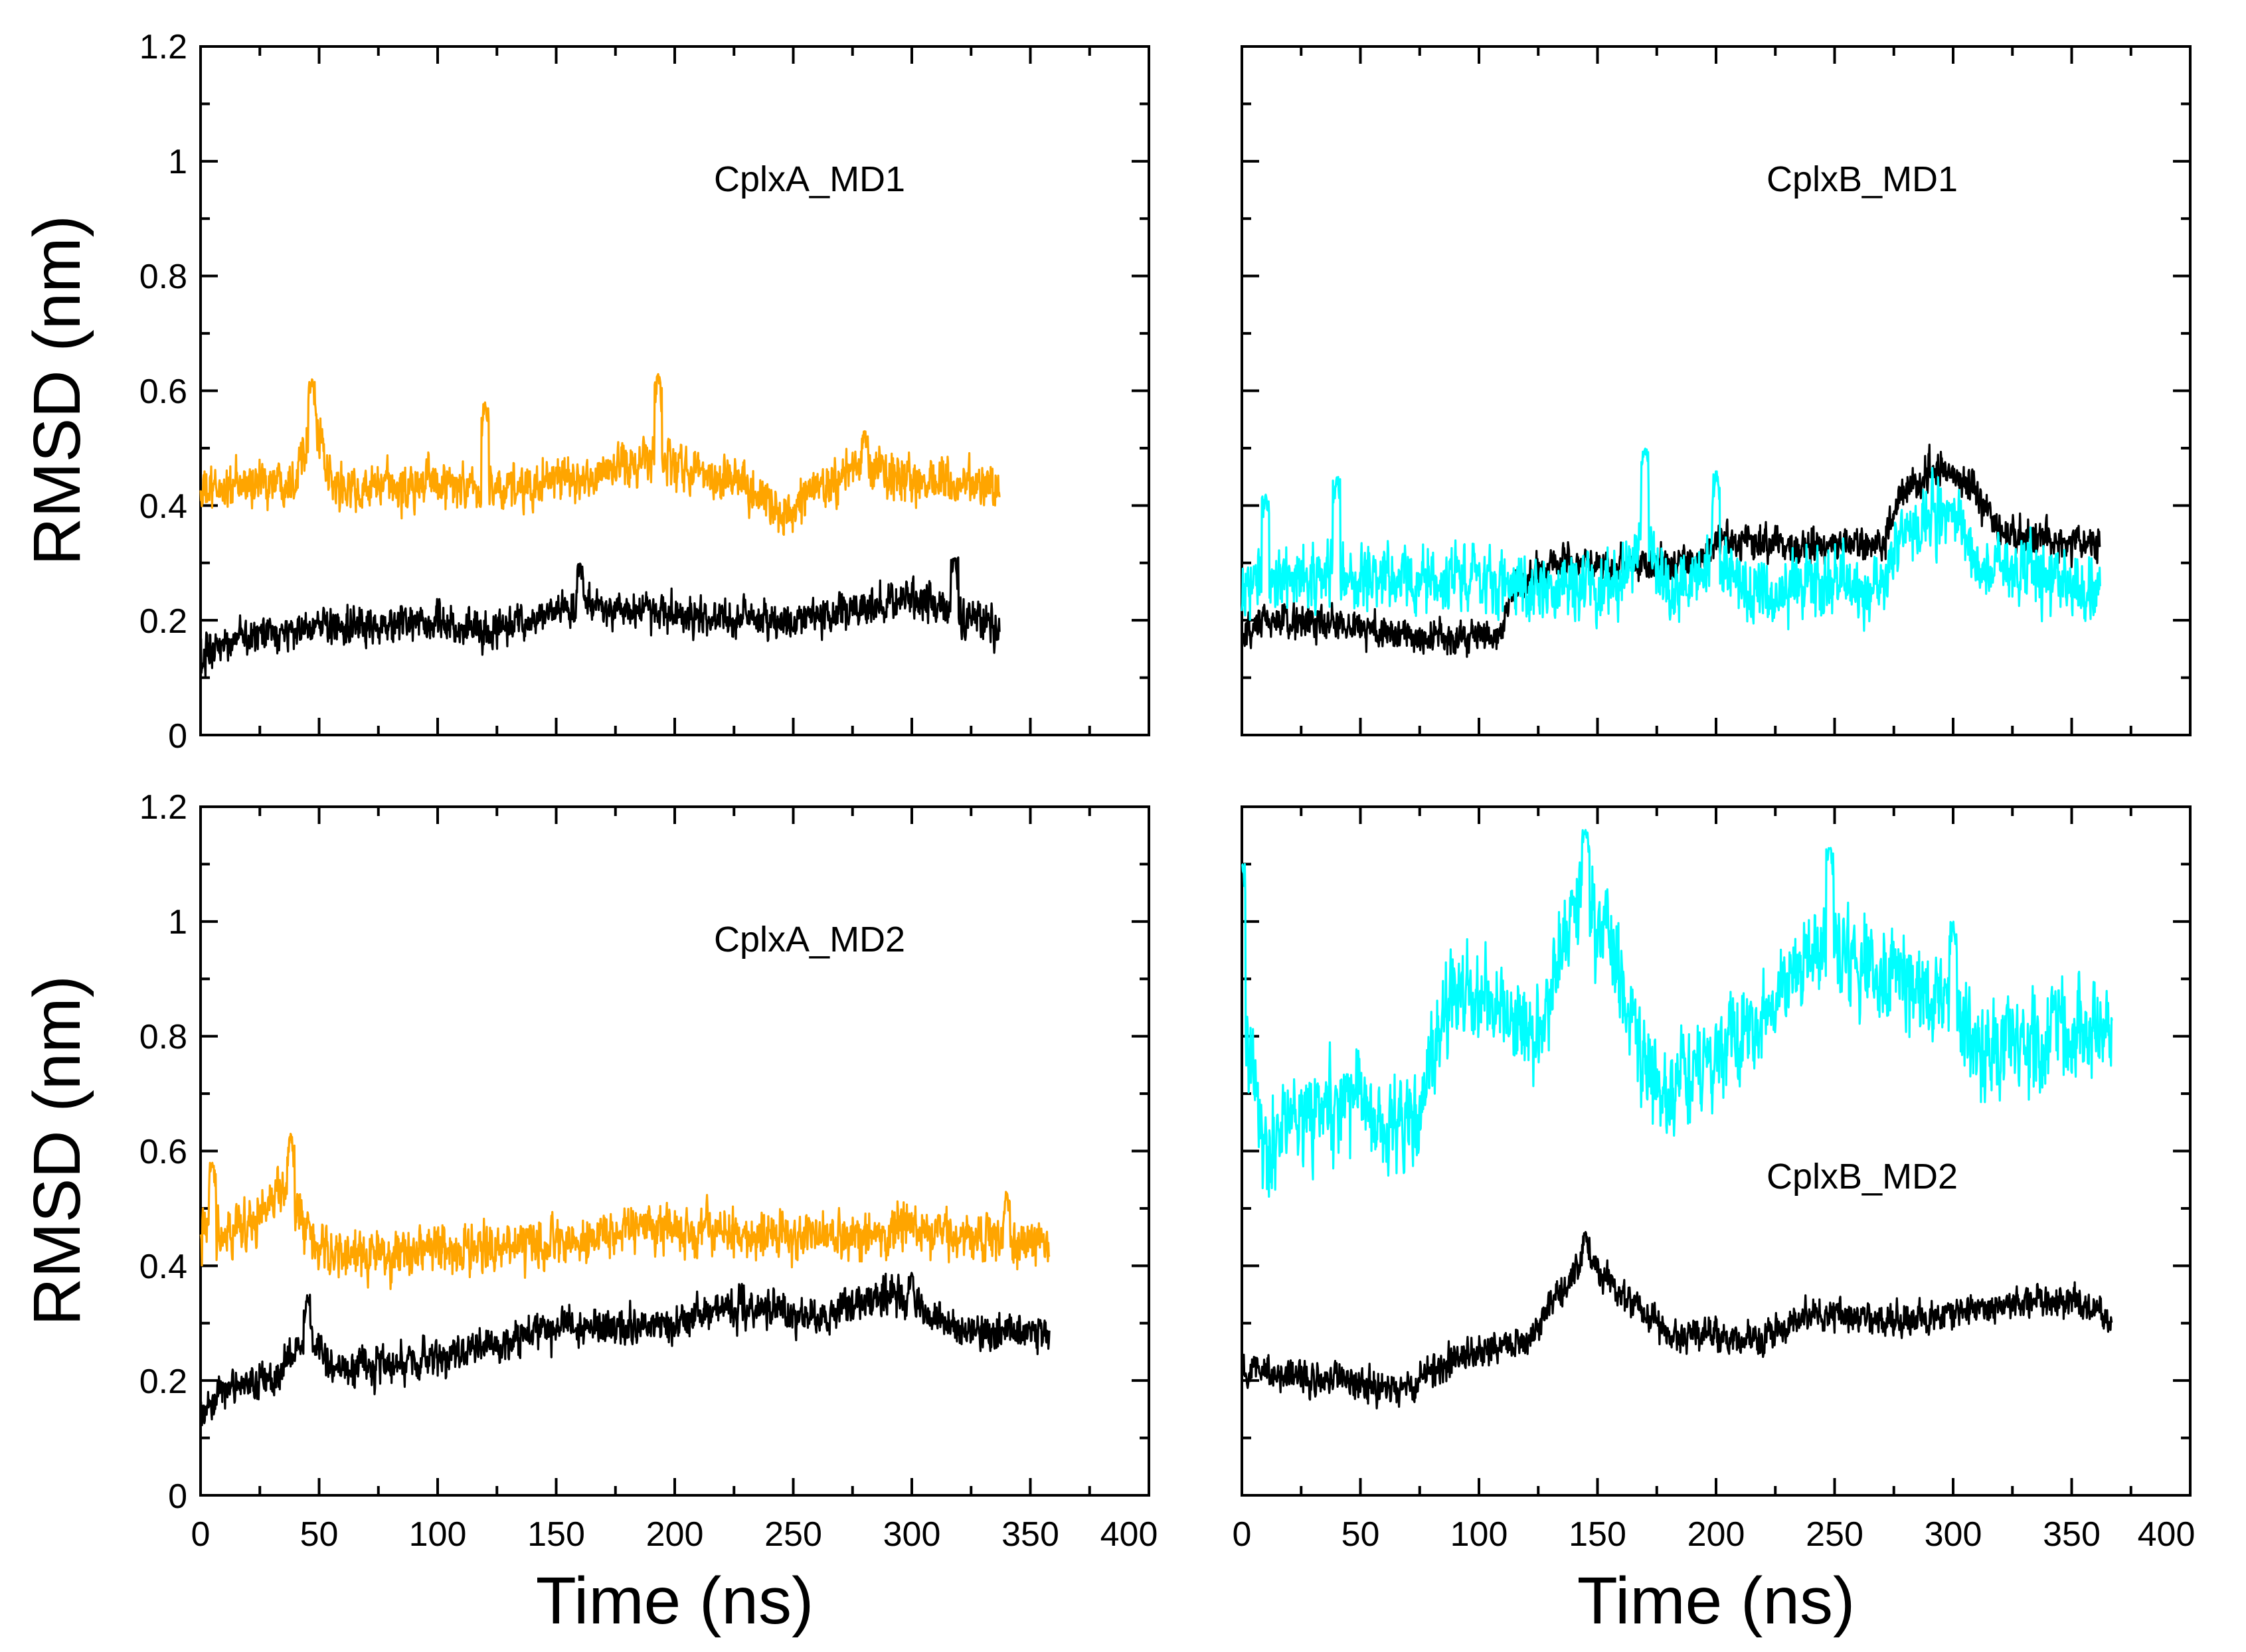 The image size is (2246, 1652). I want to click on panel-annotation: CplxA_MD2, so click(809, 939).